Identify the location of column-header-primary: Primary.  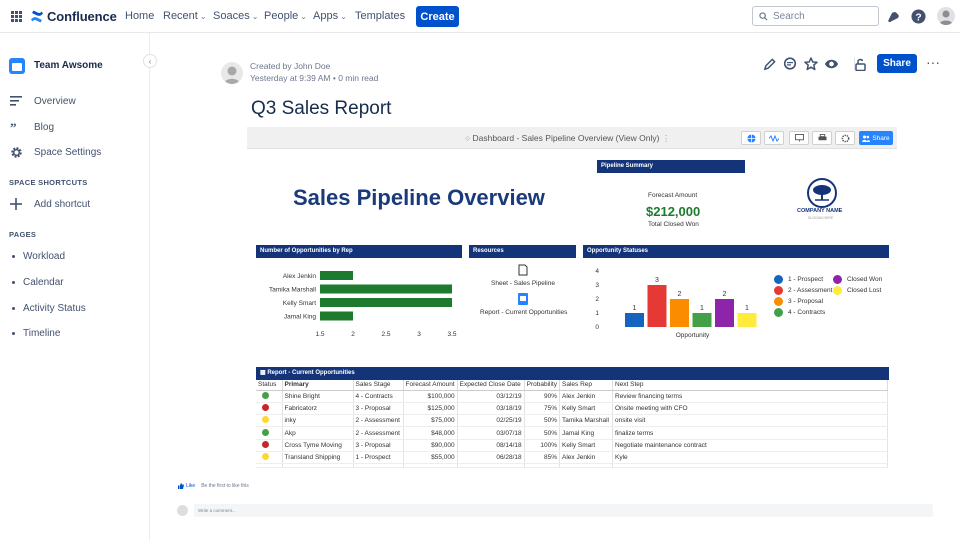
(318, 385).